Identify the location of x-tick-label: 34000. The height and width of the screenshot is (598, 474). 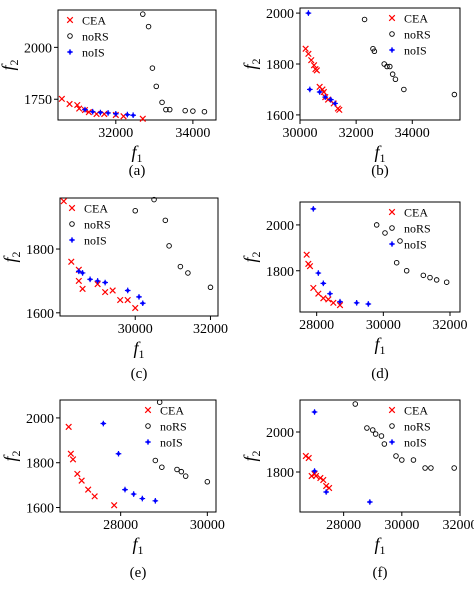
(412, 133).